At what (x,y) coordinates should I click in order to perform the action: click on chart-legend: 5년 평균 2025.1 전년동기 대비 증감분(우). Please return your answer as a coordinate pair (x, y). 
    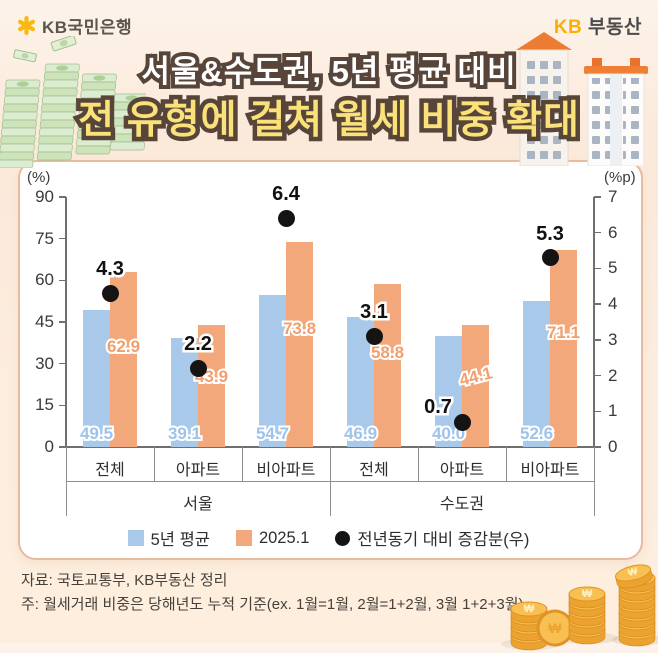
    Looking at the image, I should click on (328, 538).